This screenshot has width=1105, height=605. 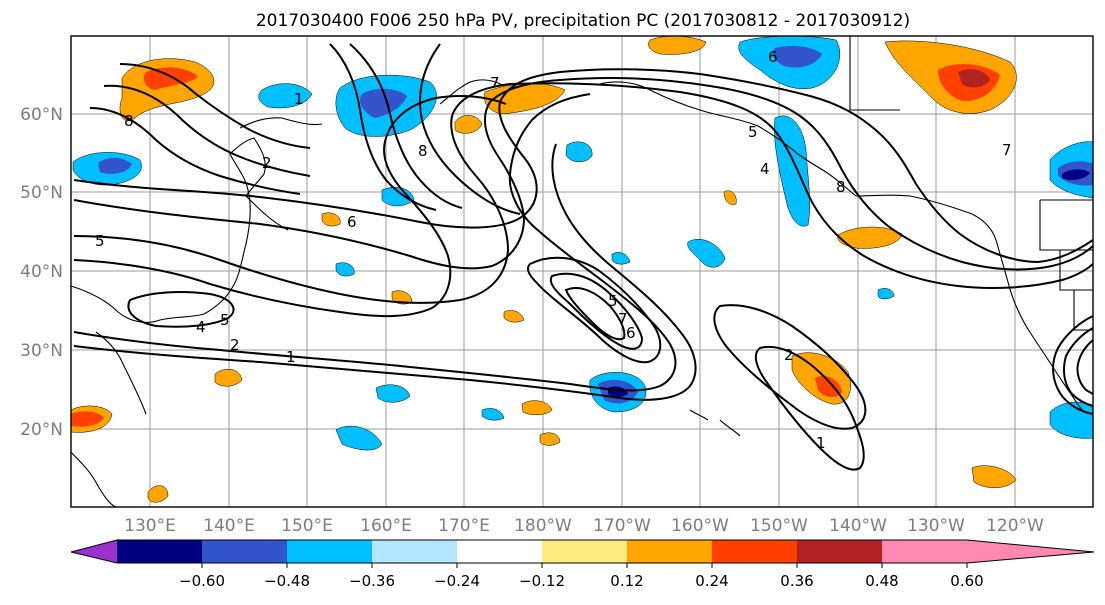 I want to click on coastline-hawaii, so click(x=715, y=423).